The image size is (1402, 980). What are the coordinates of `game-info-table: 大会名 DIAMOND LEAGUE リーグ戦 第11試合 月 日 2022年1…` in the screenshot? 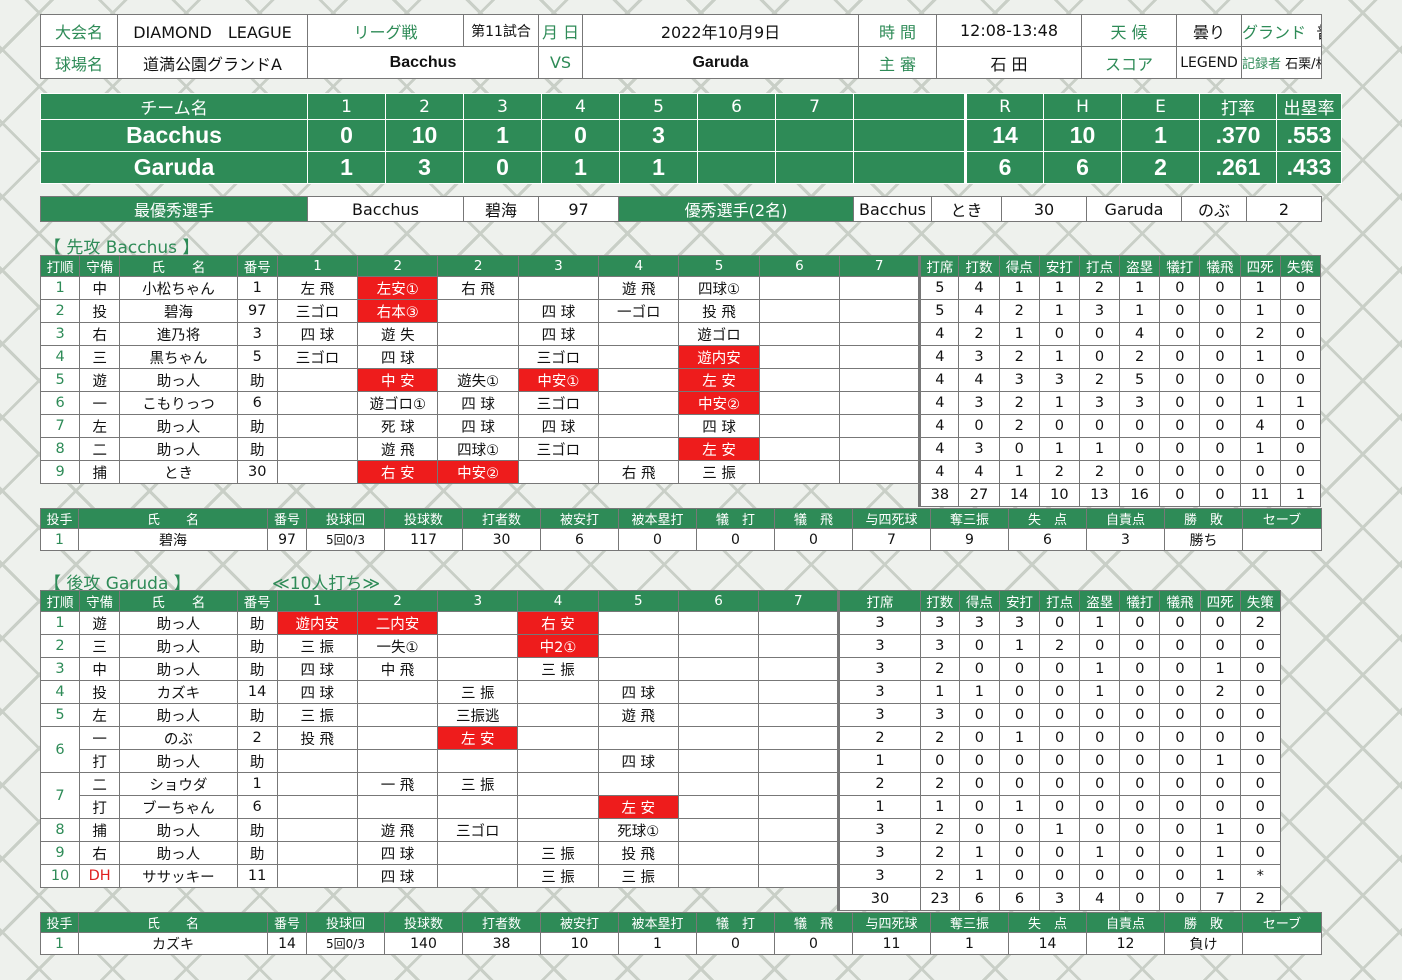 It's located at (681, 46).